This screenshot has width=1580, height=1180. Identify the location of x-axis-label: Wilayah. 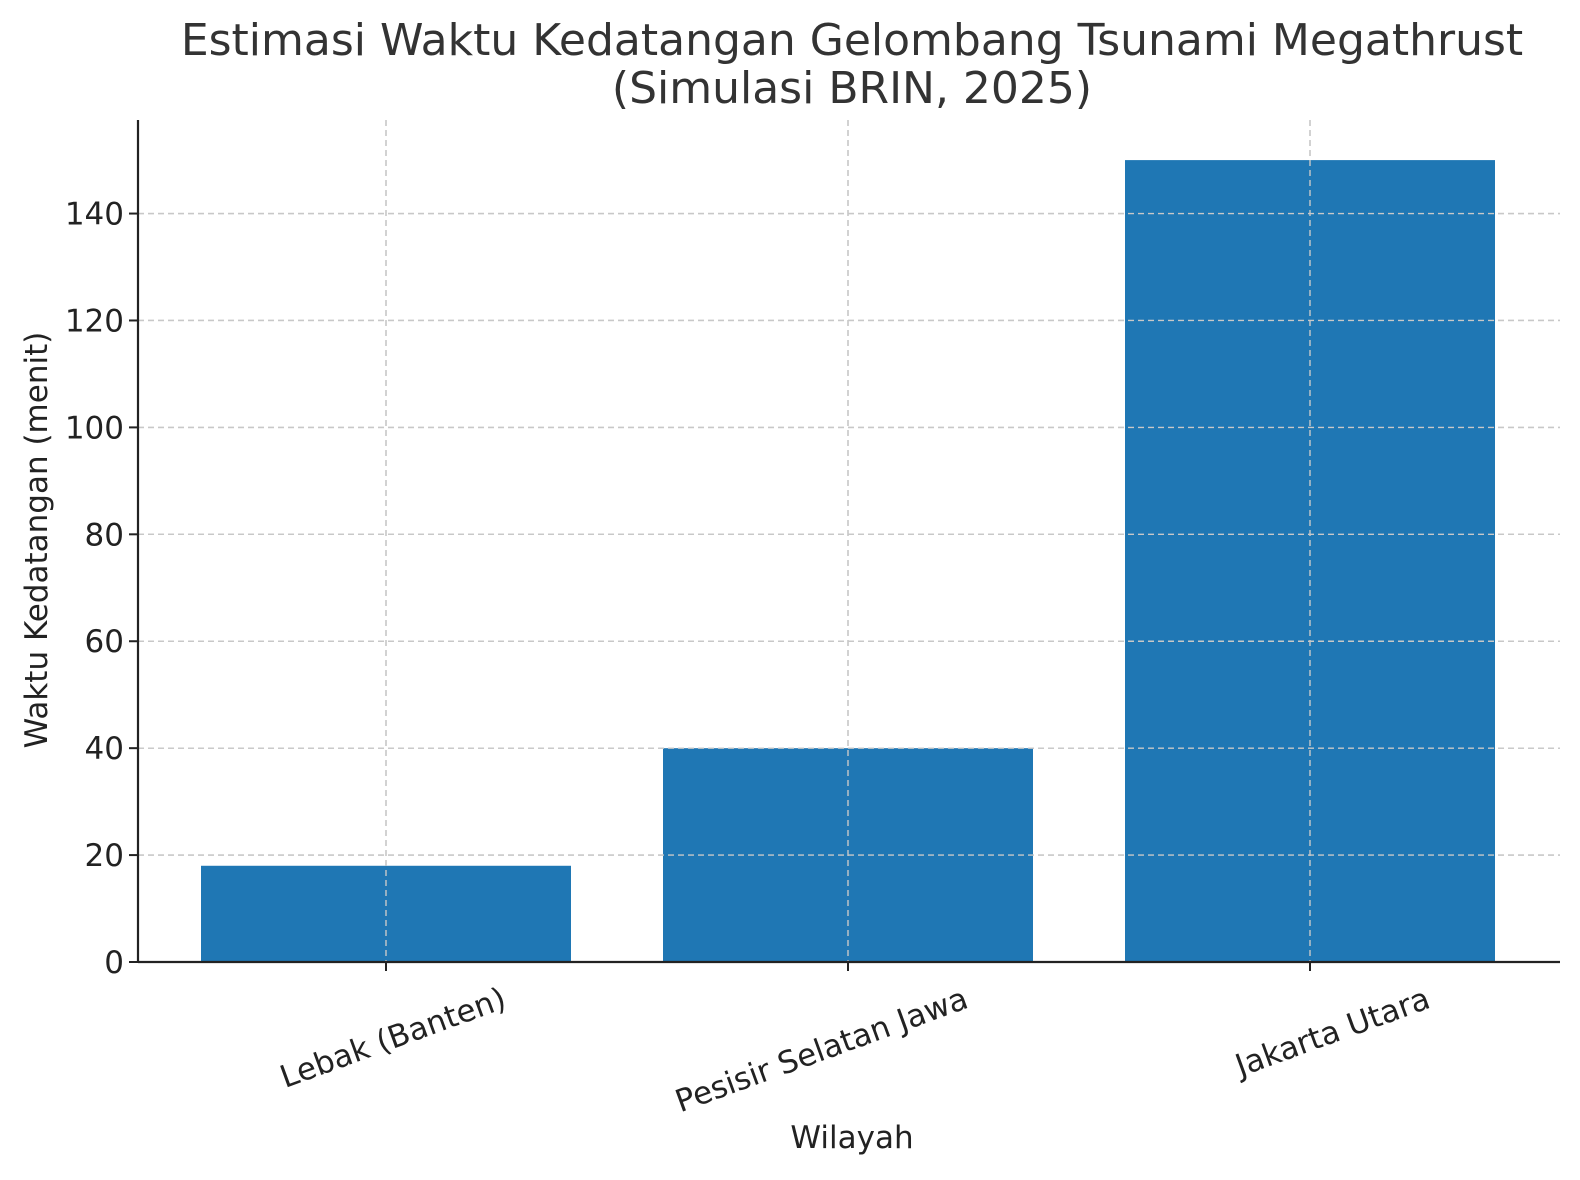
(851, 1138).